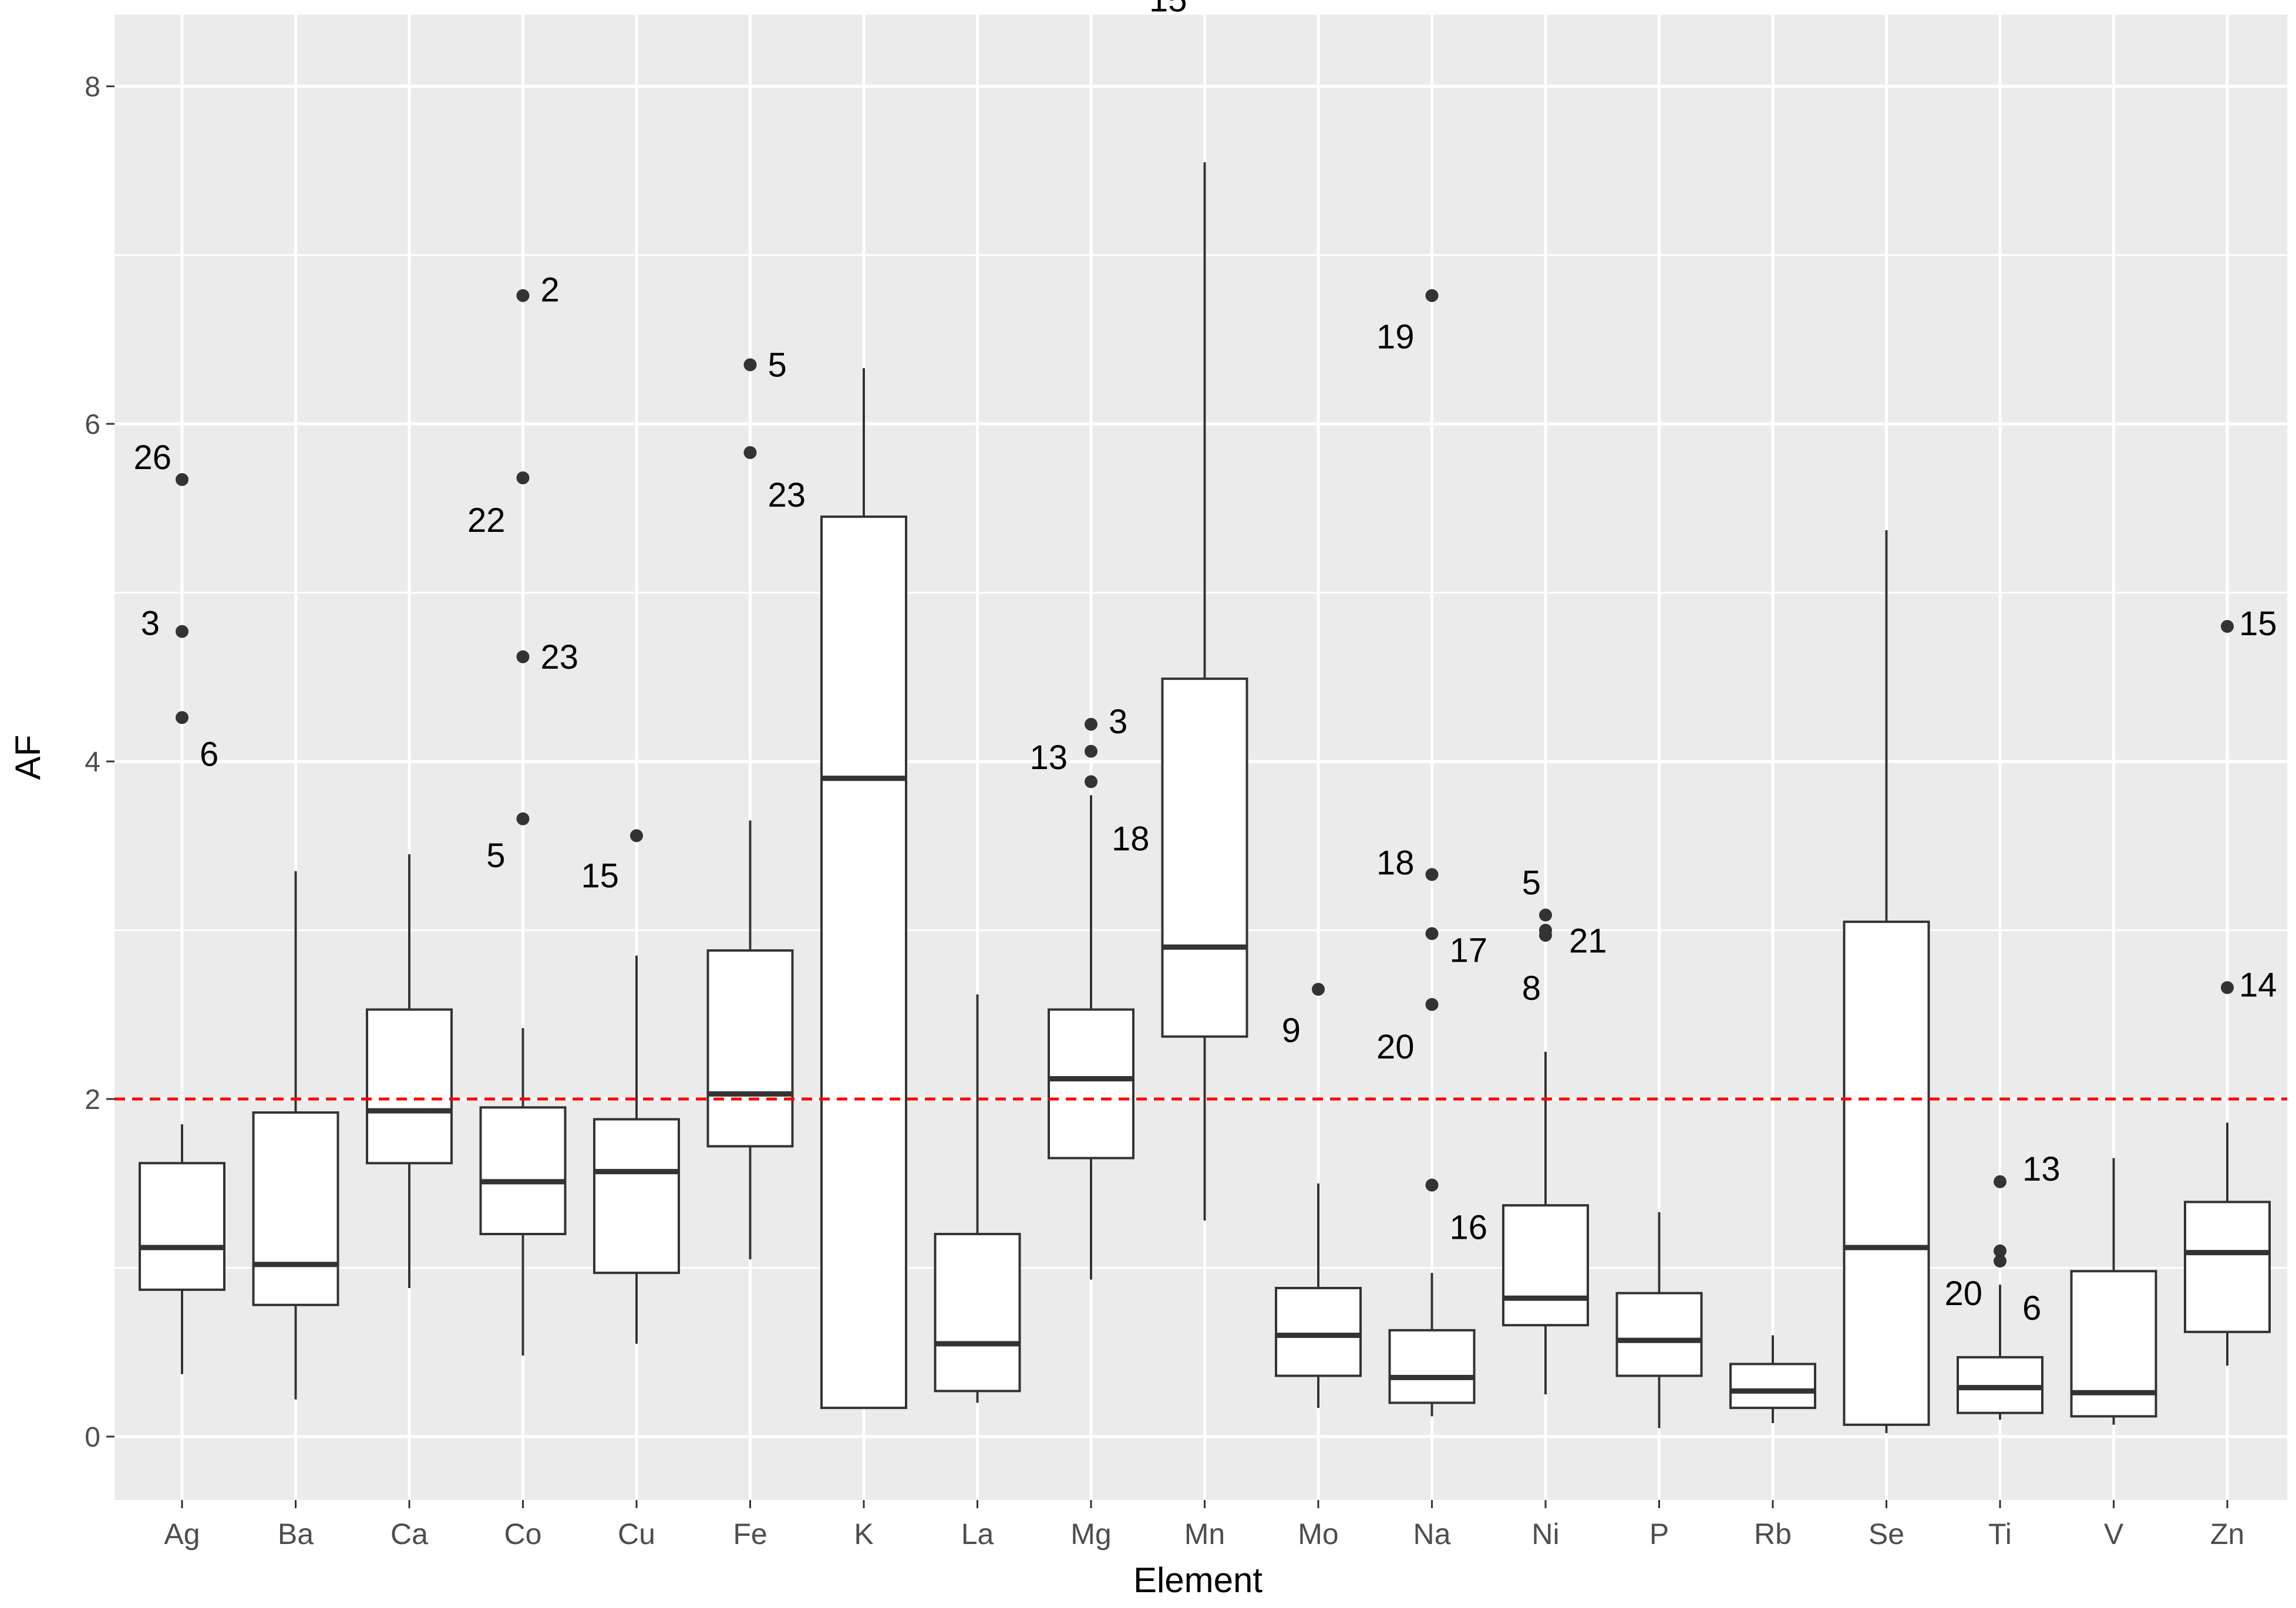 This screenshot has width=2296, height=1608. Describe the element at coordinates (93, 425) in the screenshot. I see `y-tick-label: 6` at that location.